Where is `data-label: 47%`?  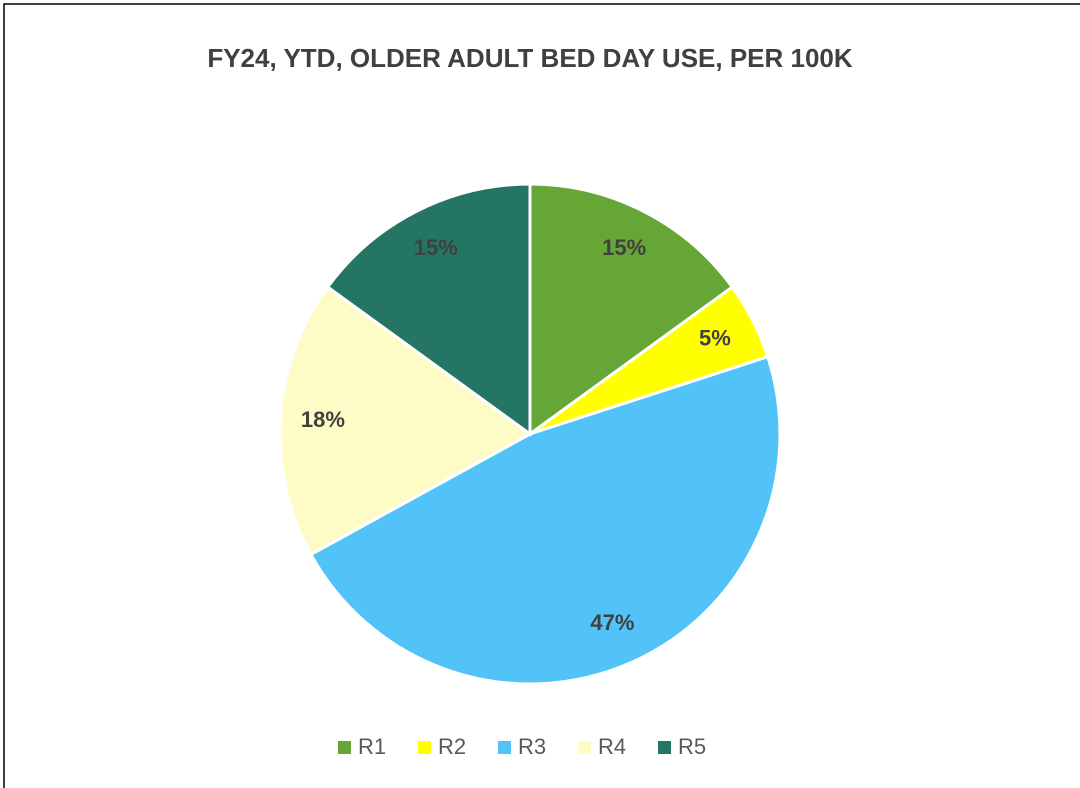
data-label: 47% is located at coordinates (612, 622).